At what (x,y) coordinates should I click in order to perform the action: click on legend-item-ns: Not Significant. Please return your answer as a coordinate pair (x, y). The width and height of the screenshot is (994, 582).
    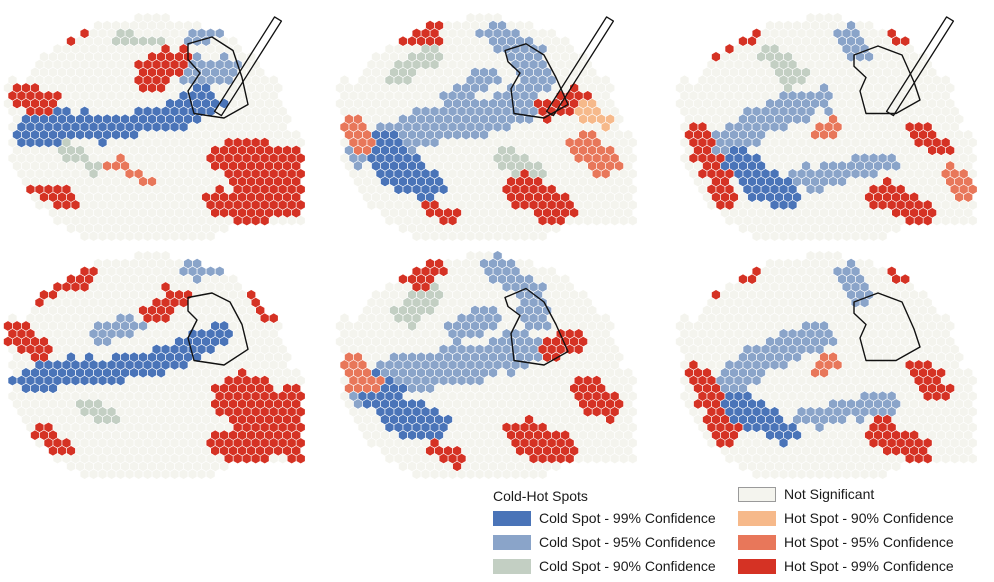
    Looking at the image, I should click on (806, 494).